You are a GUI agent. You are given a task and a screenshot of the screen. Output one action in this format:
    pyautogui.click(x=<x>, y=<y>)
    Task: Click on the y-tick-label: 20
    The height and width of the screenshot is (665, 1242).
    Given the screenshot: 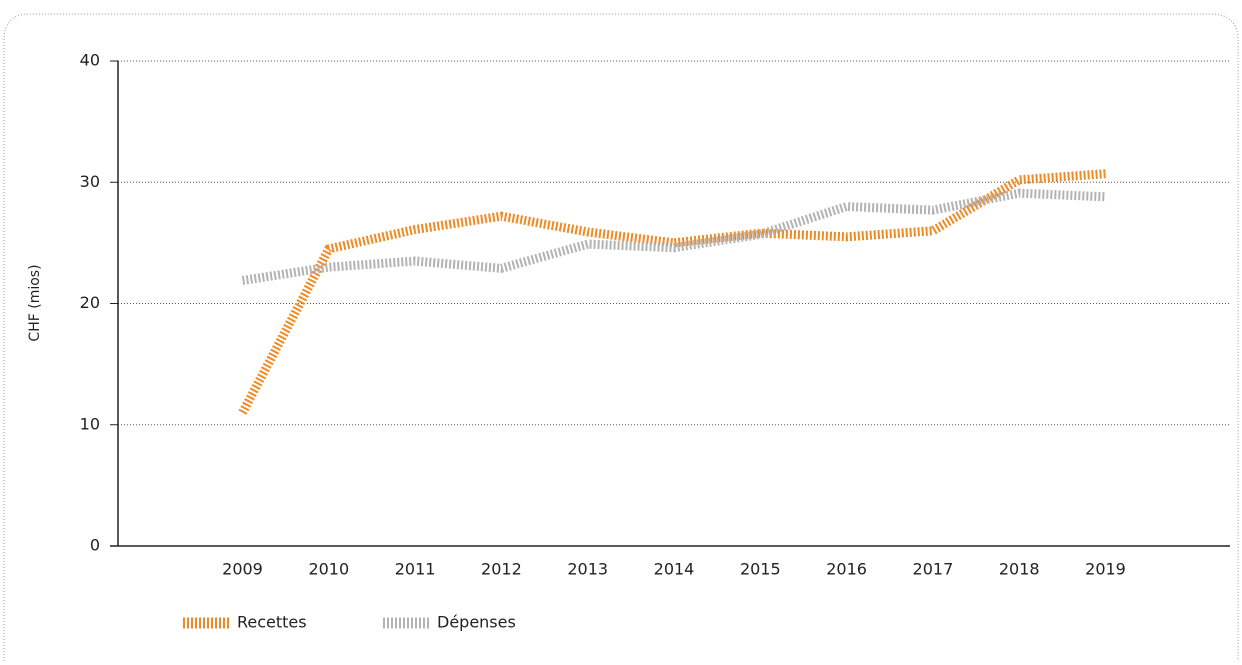 What is the action you would take?
    pyautogui.click(x=90, y=302)
    